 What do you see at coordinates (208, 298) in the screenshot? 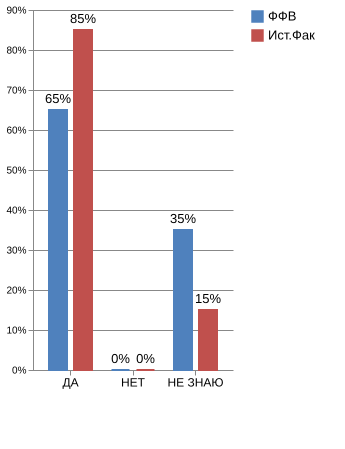
I see `data-label: 15%` at bounding box center [208, 298].